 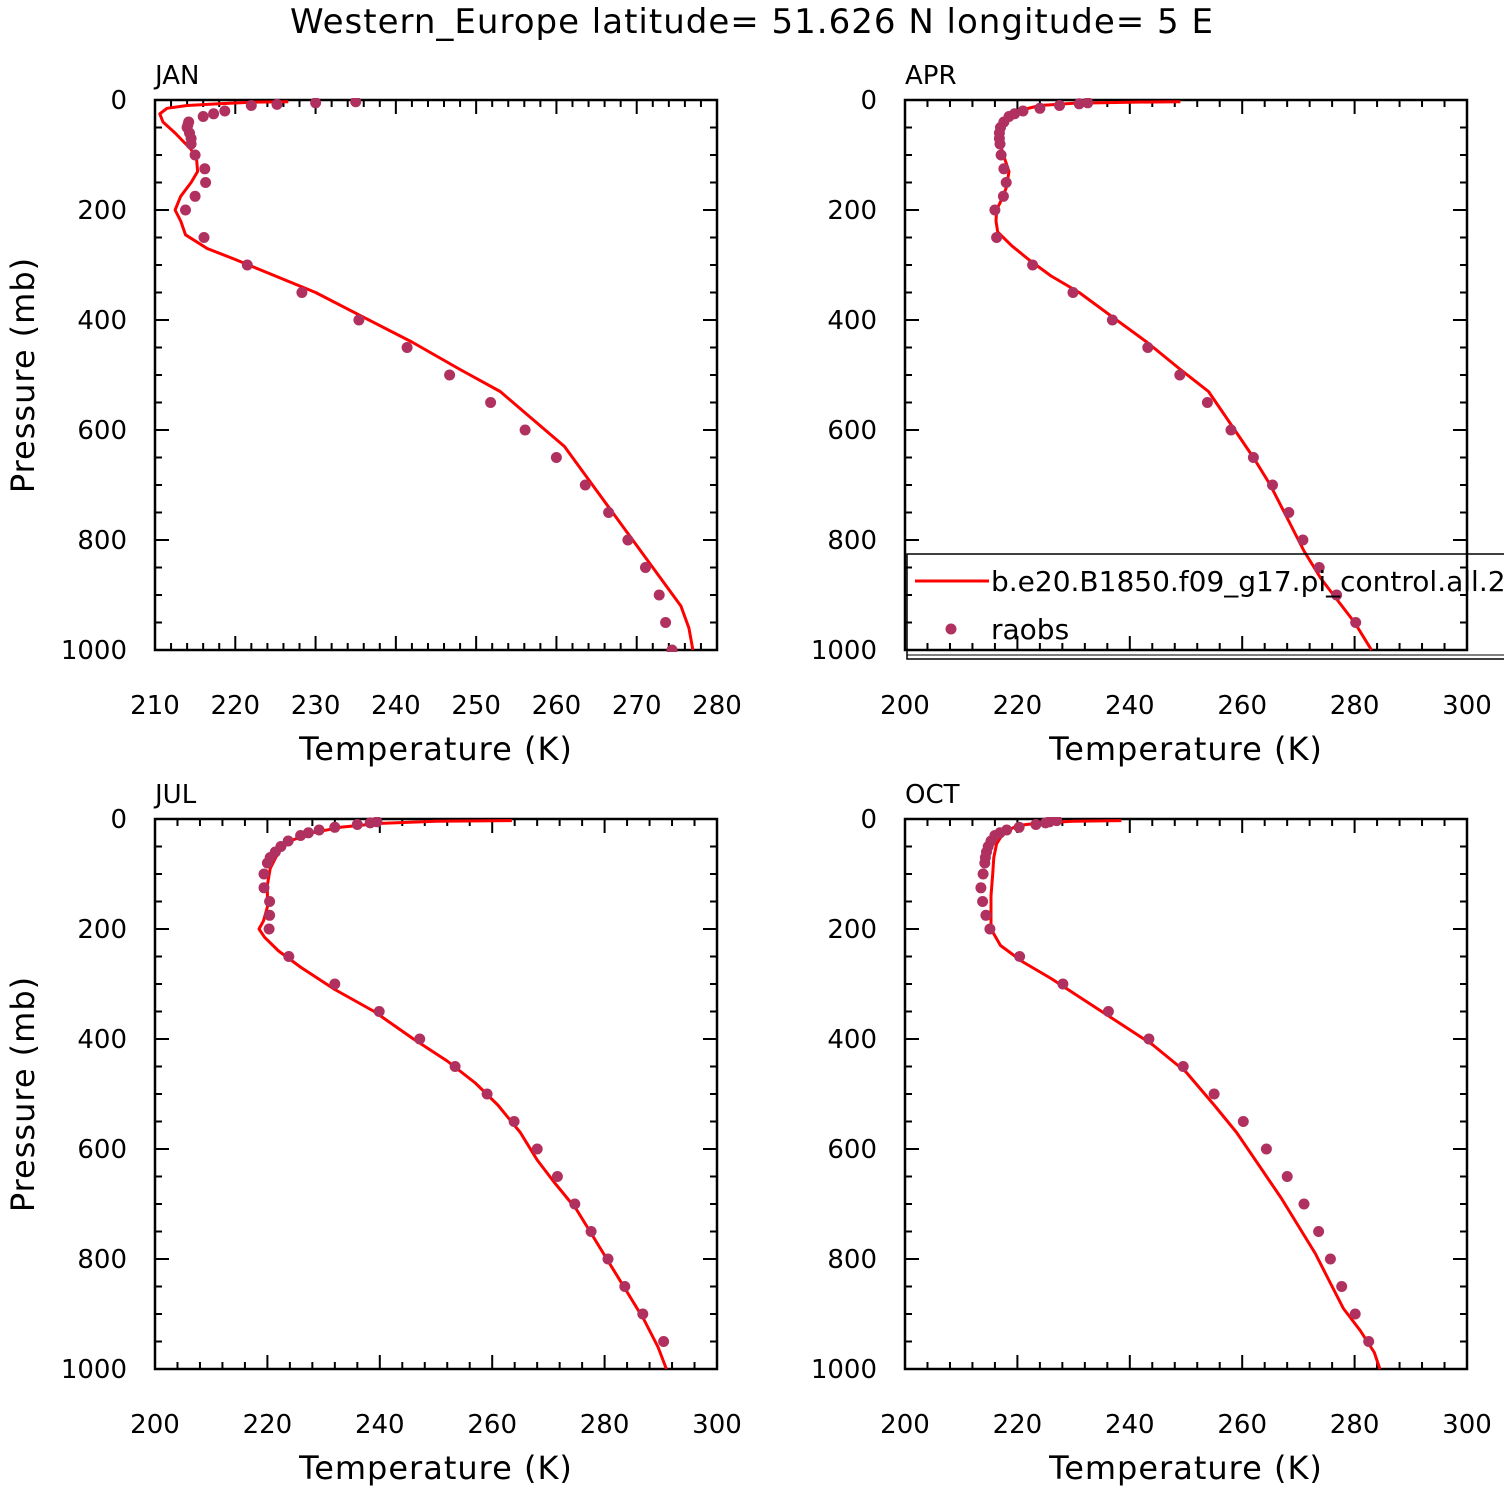 I want to click on legend-marker-swatch, so click(x=951, y=629).